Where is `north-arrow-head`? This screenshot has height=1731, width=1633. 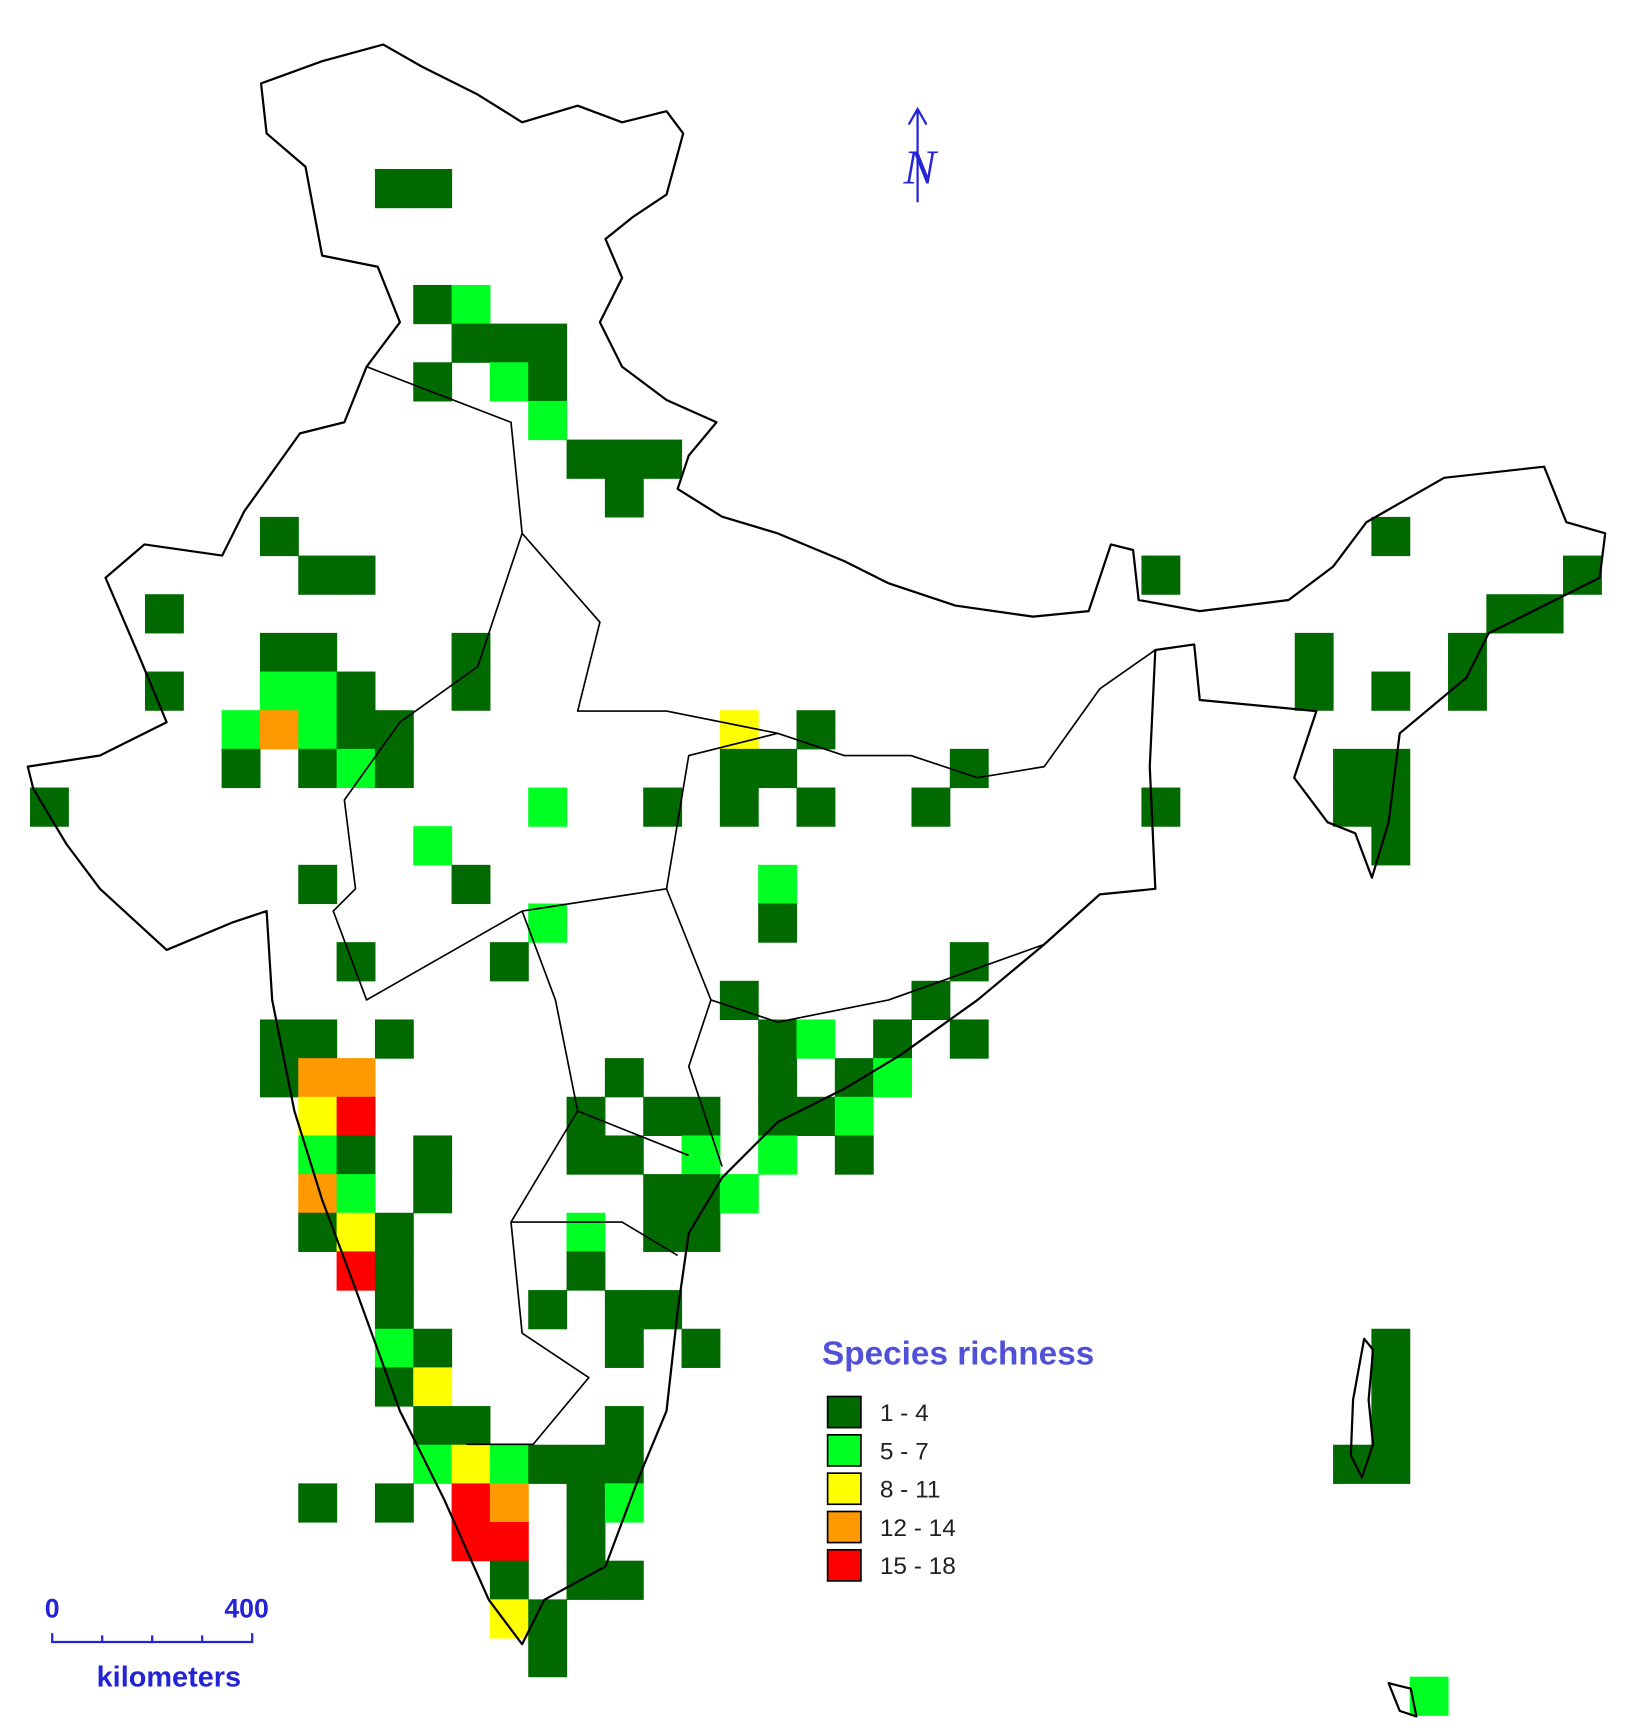
north-arrow-head is located at coordinates (917, 116).